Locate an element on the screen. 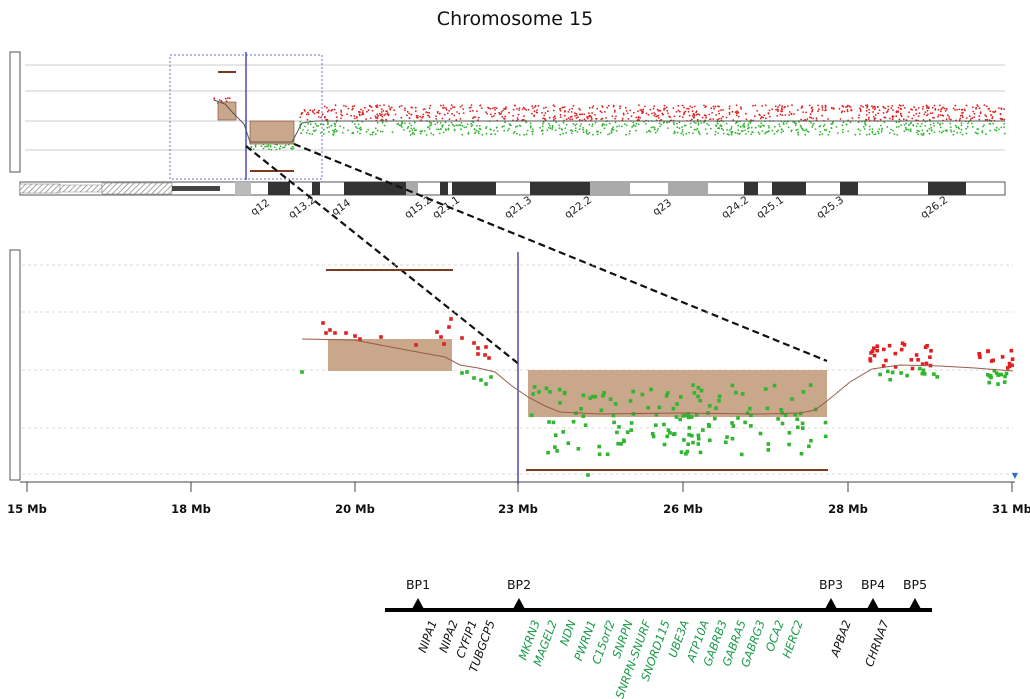  band-label: q13.2 is located at coordinates (302, 207).